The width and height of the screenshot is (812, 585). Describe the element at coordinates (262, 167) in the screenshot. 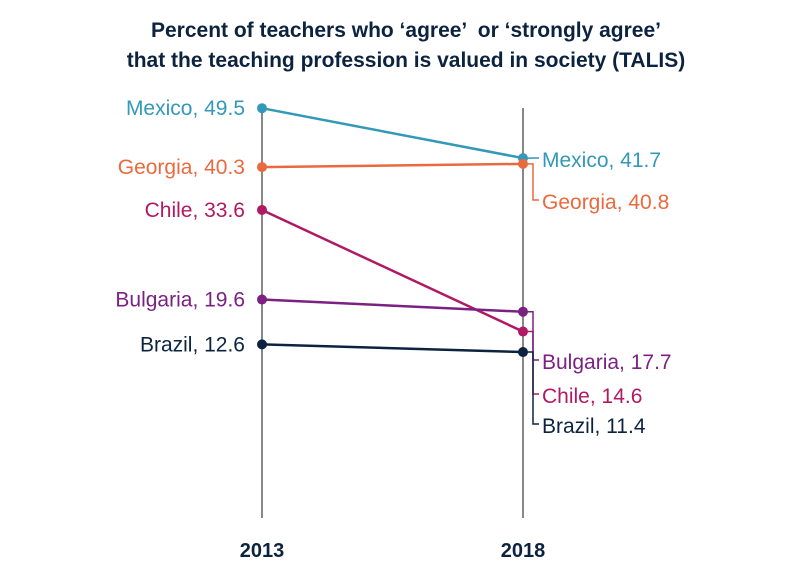

I see `data-point-georgia-2013` at that location.